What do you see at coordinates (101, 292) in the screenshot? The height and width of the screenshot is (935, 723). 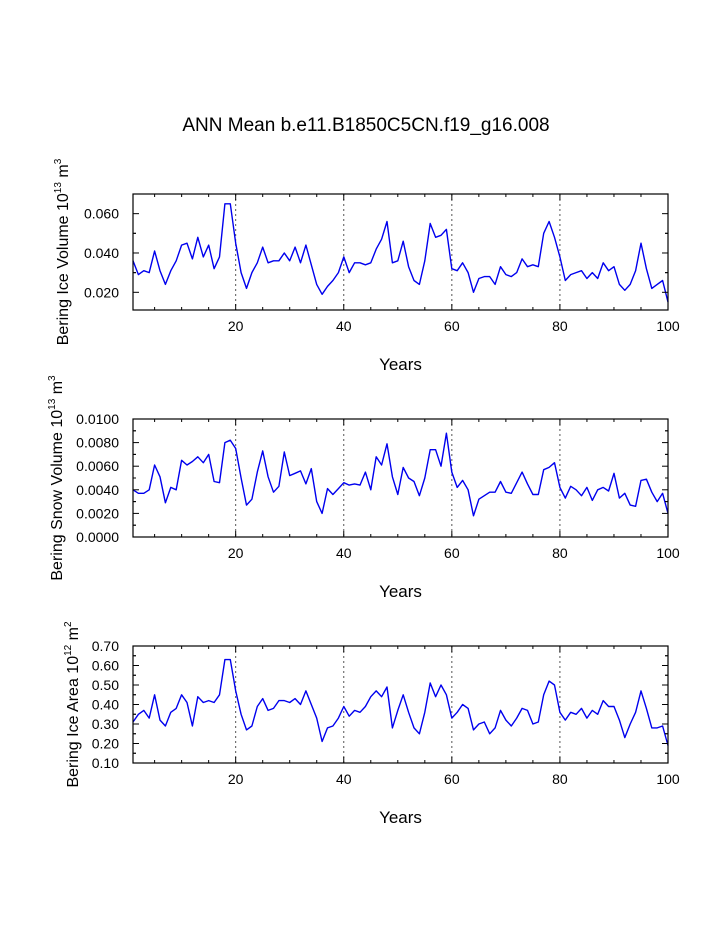 I see `y-tick-label: 0.020` at bounding box center [101, 292].